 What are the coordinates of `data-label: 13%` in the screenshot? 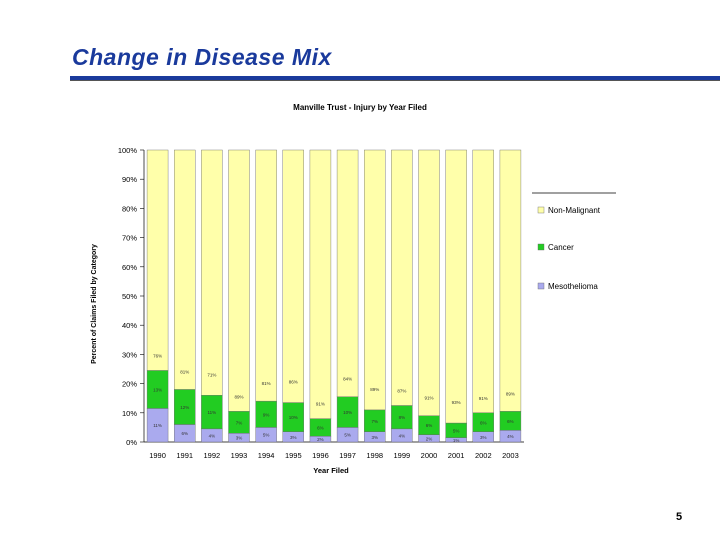 It's located at (157, 389).